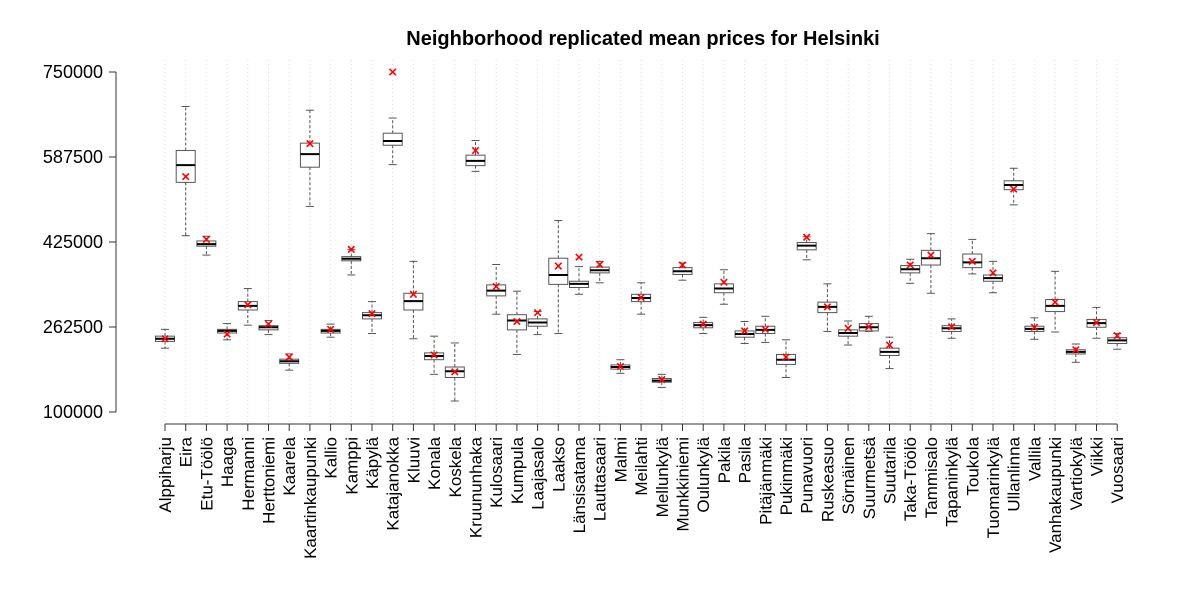 The height and width of the screenshot is (600, 1200). Describe the element at coordinates (73, 157) in the screenshot. I see `y-tick-label: 587500` at that location.